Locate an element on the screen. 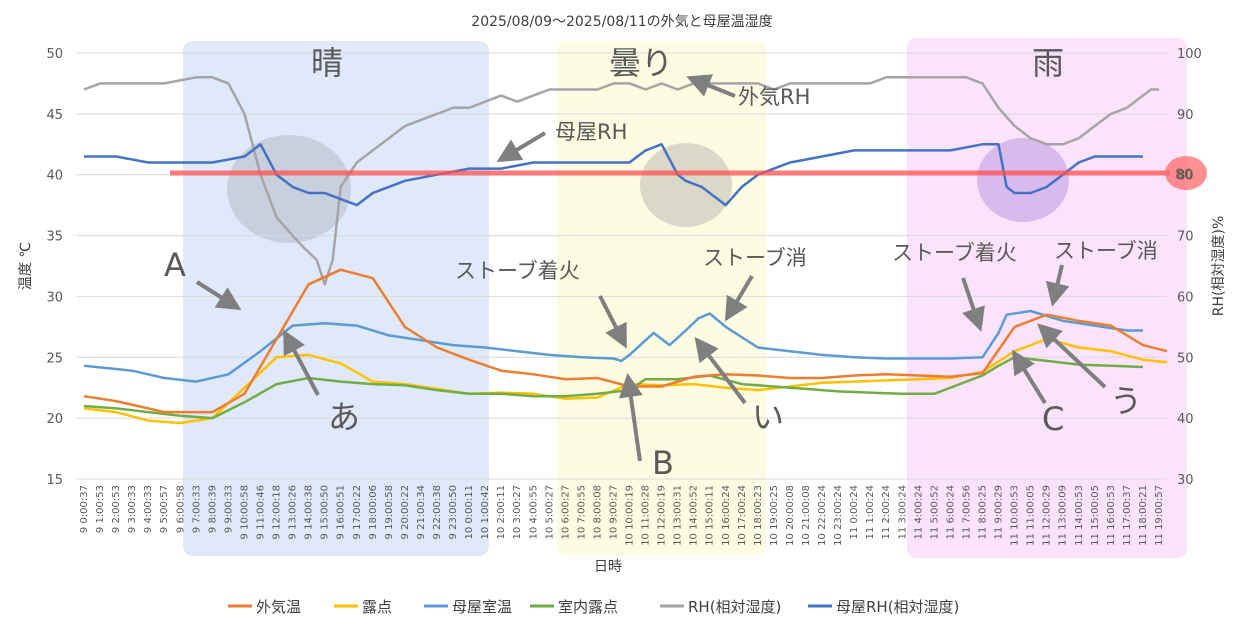 This screenshot has height=631, width=1244. y2-tick-label-5: 80 is located at coordinates (1185, 176).